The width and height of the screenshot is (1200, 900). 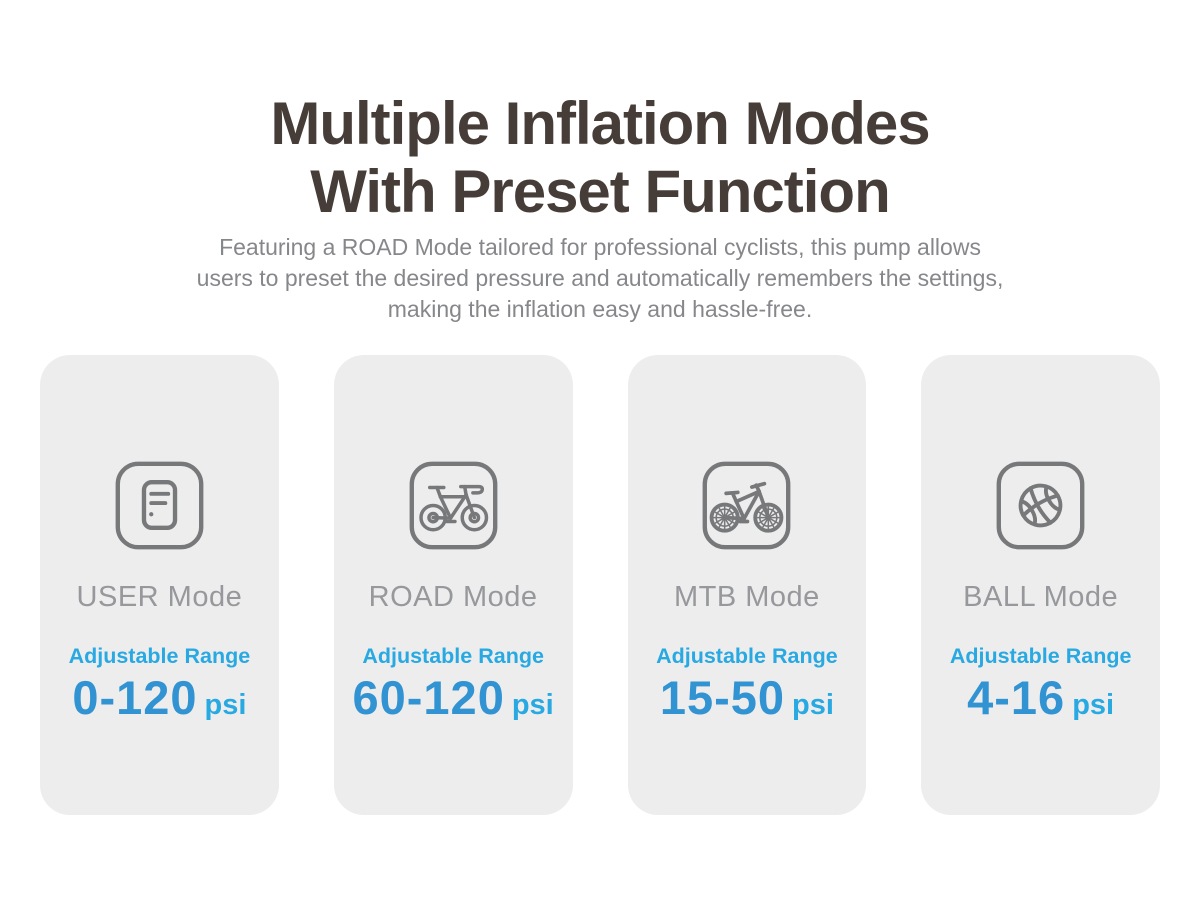 I want to click on range-value: 15-50 psi, so click(x=747, y=698).